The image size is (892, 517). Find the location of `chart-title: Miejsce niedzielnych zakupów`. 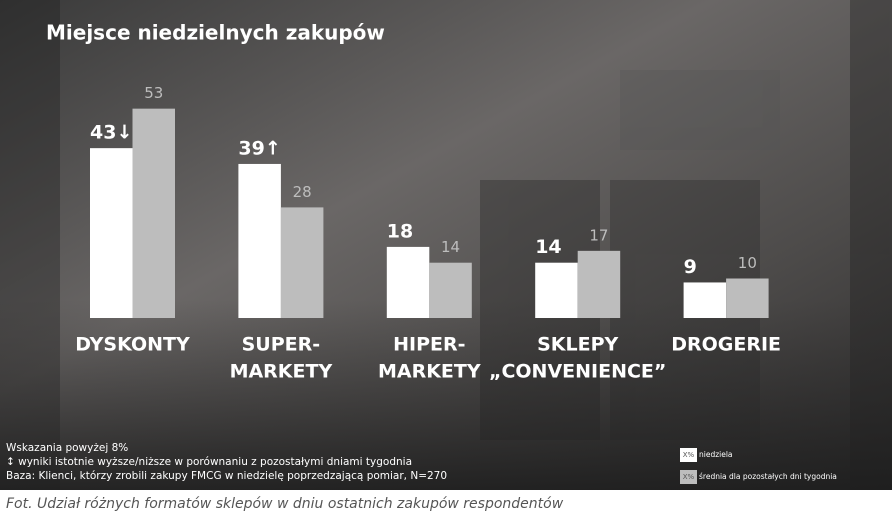

chart-title: Miejsce niedzielnych zakupów is located at coordinates (215, 33).